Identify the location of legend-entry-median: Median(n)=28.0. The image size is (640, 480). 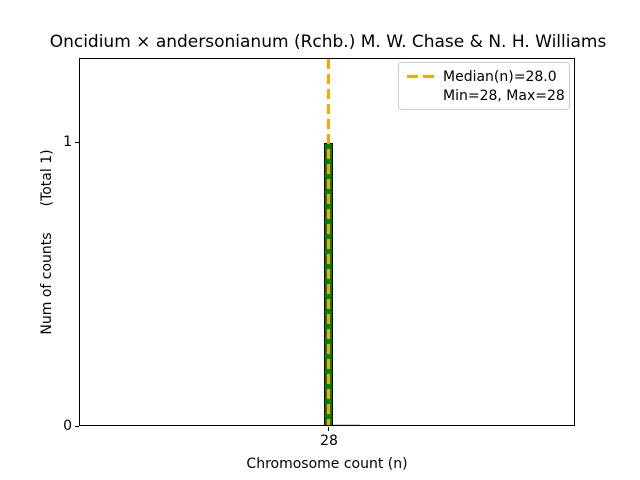
(484, 76).